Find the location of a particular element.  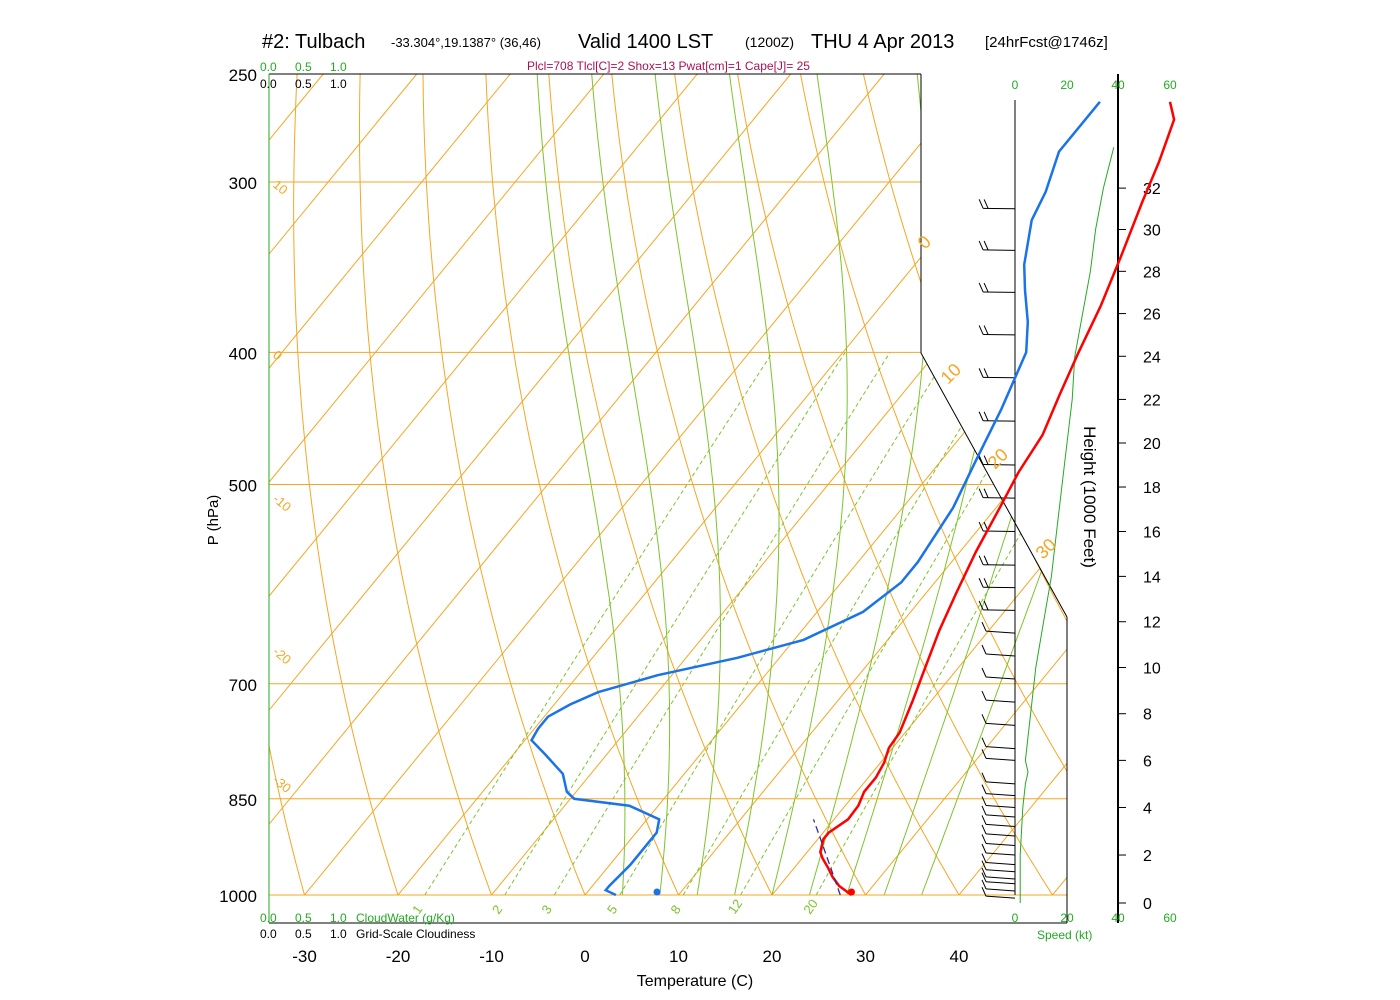

mixing-ratio-label: 5 is located at coordinates (612, 909).